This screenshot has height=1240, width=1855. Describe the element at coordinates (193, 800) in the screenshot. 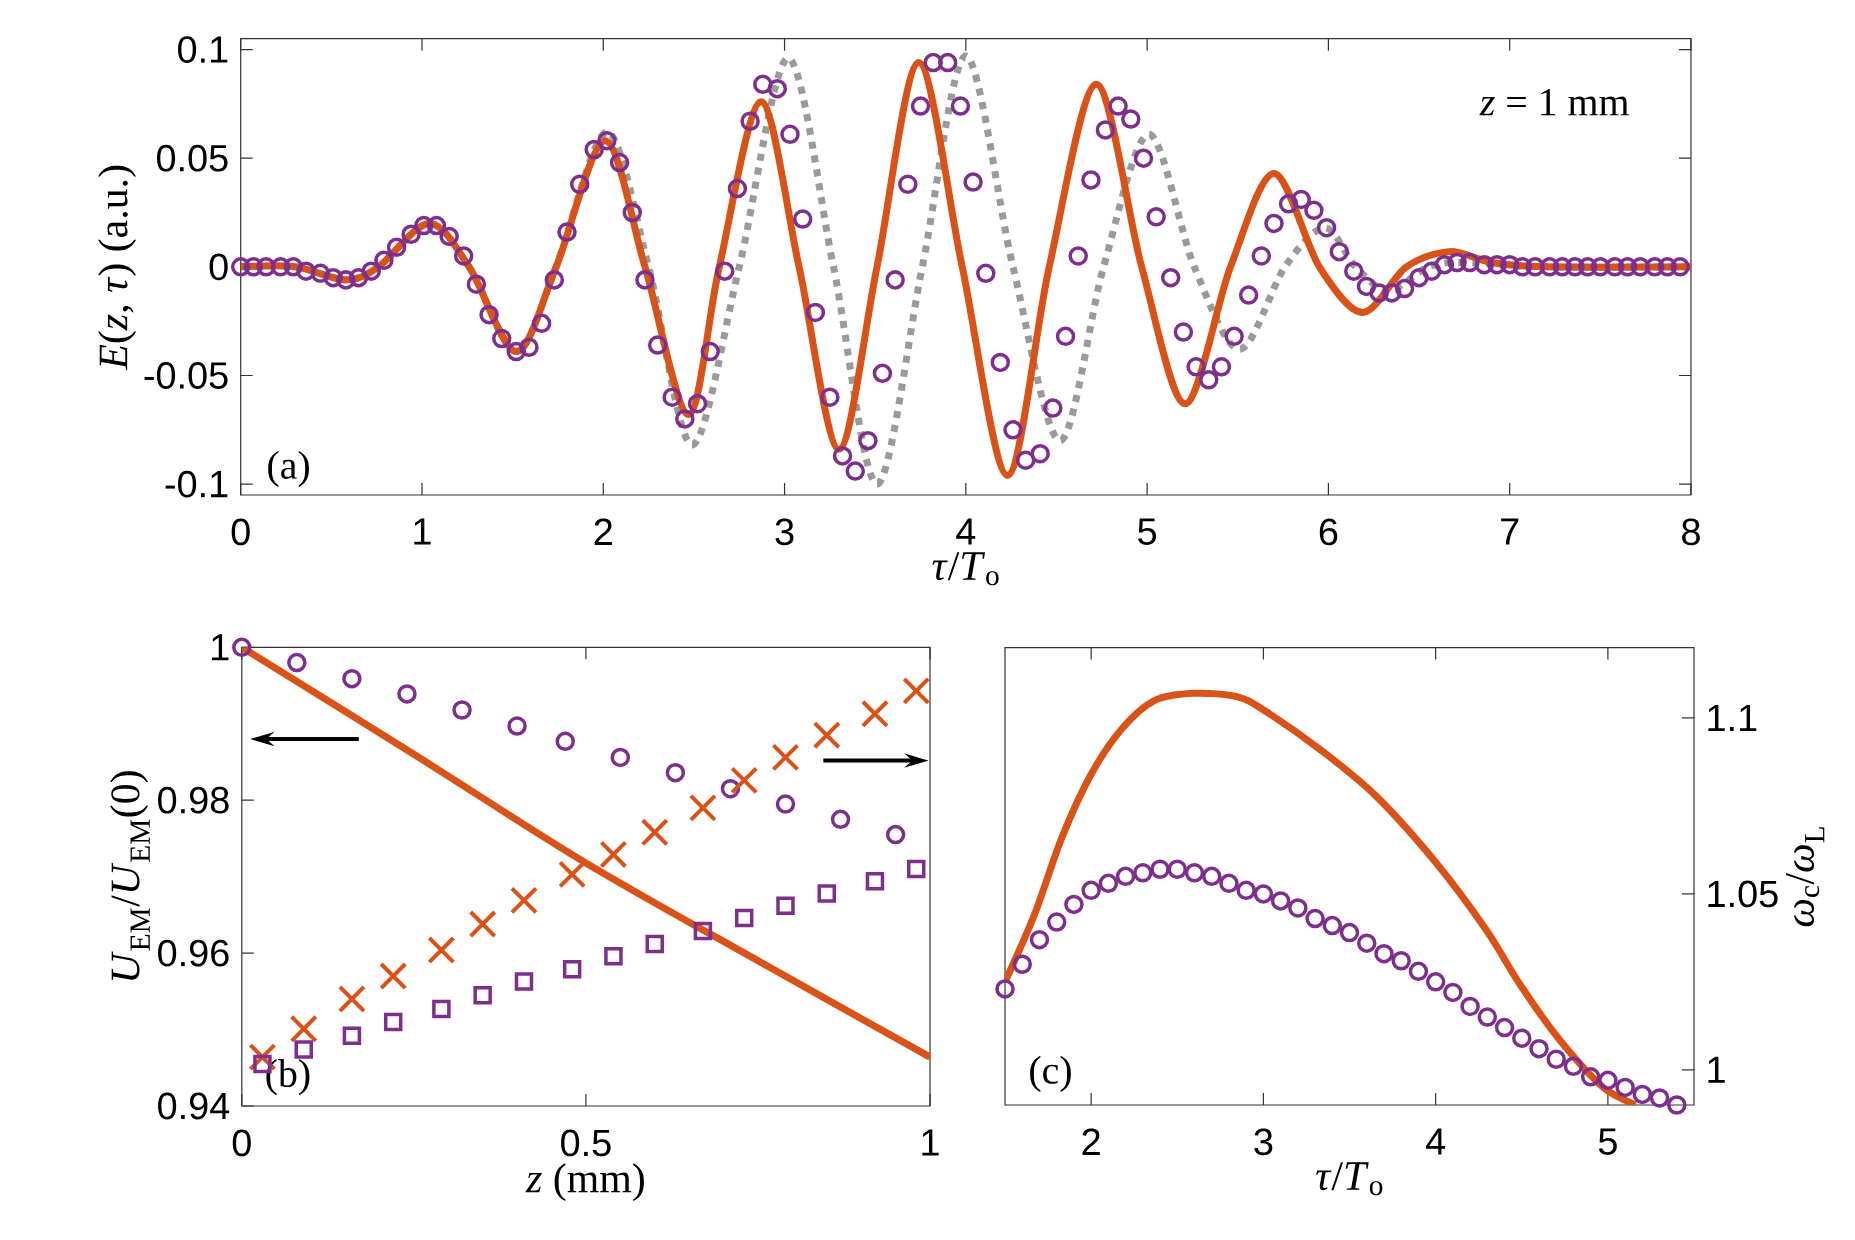

I see `y-tick-label: 0.98` at that location.